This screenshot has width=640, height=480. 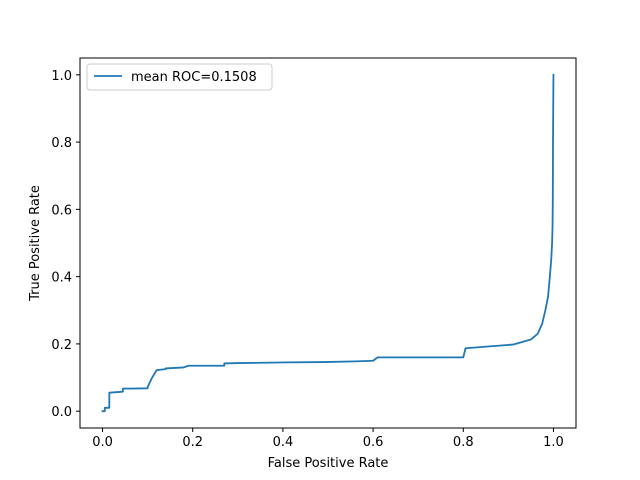 I want to click on y-tick-label: 0.4, so click(x=61, y=278).